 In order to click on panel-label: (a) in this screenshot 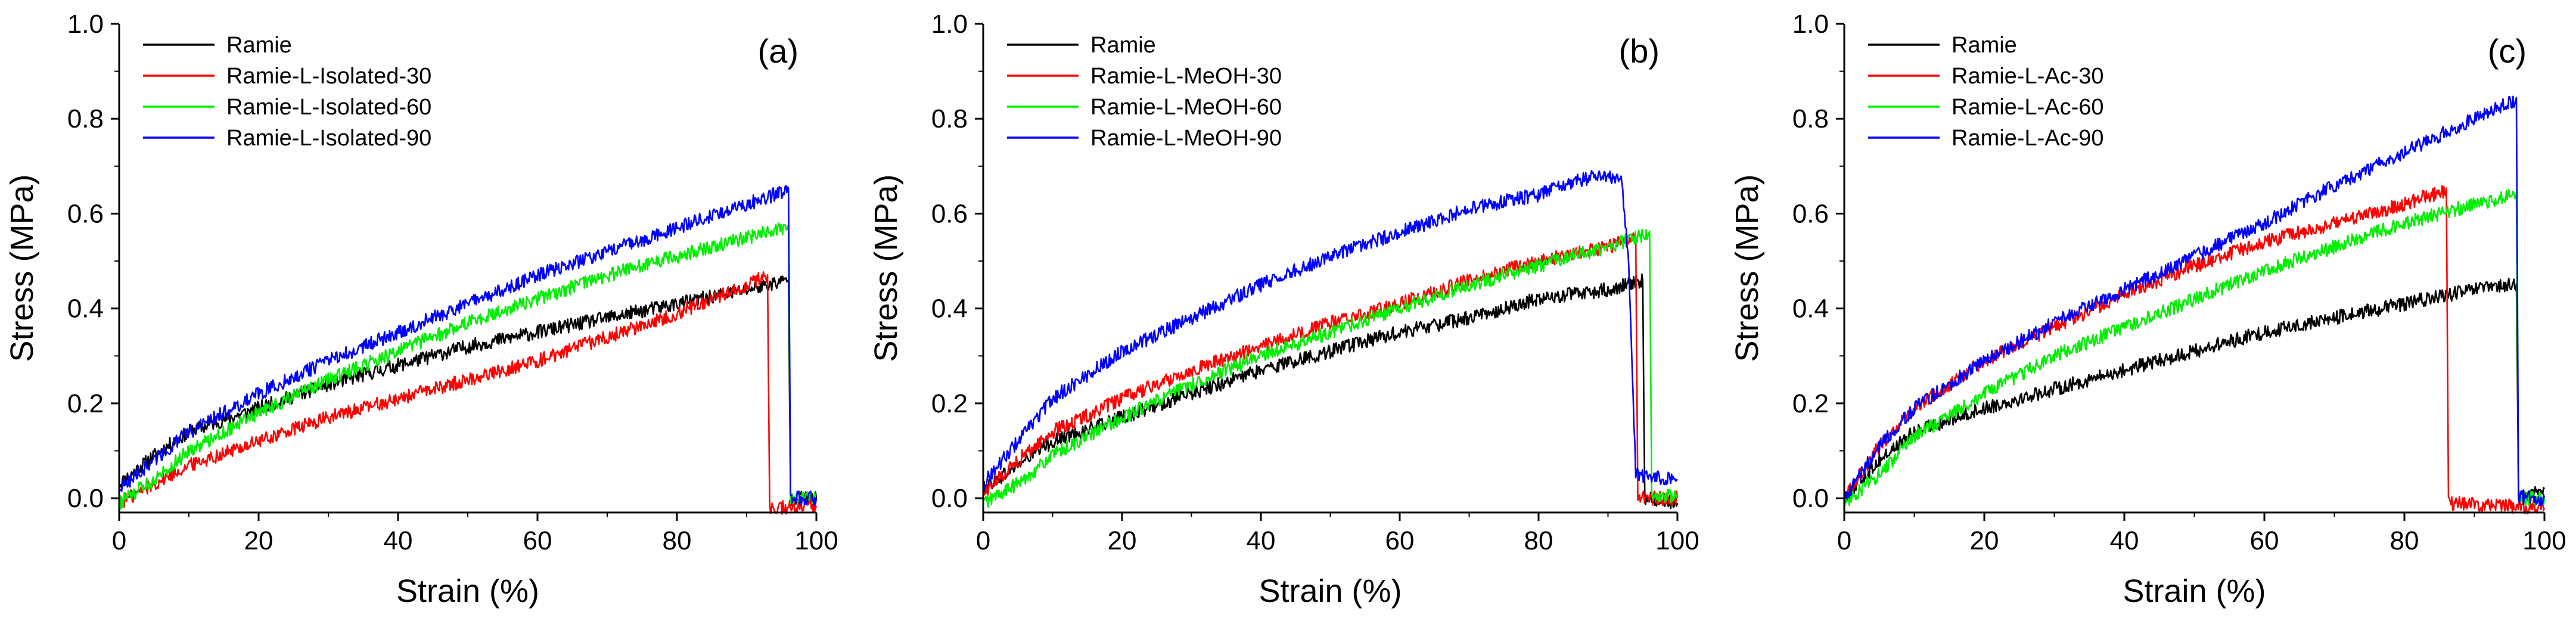, I will do `click(778, 51)`.